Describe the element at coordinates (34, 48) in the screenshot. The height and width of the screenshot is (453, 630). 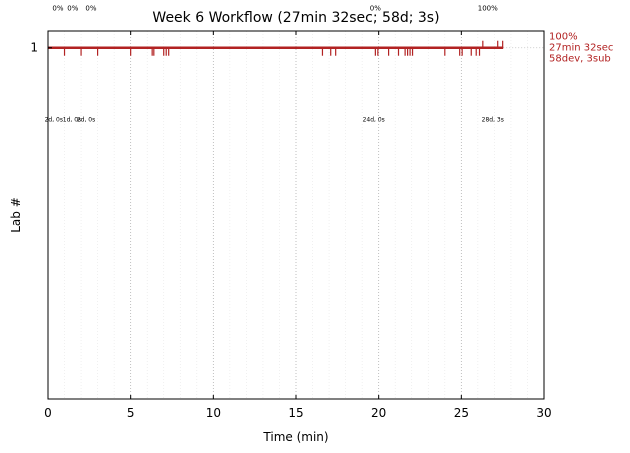
I see `y-tick-label: 1` at that location.